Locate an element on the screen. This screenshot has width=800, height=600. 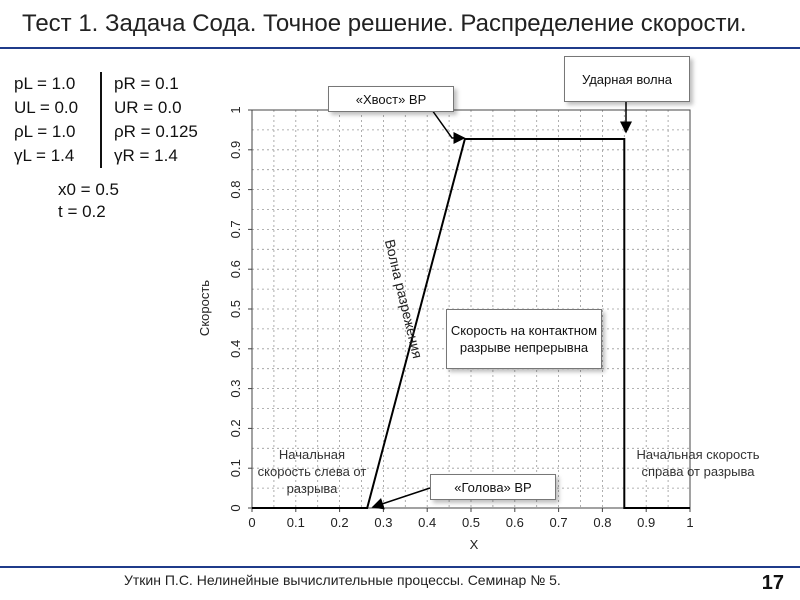
shock-wave-text: Ударная волна is located at coordinates (627, 79).